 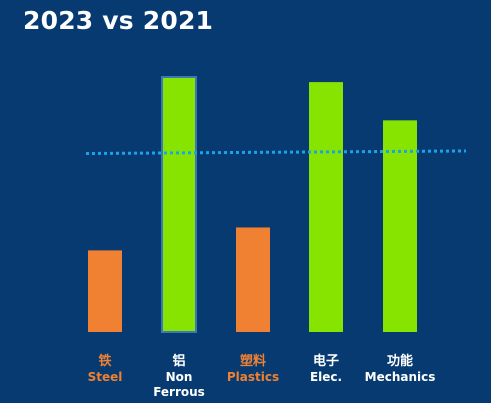 I want to click on category-label: 铁 Steel, so click(x=105, y=369).